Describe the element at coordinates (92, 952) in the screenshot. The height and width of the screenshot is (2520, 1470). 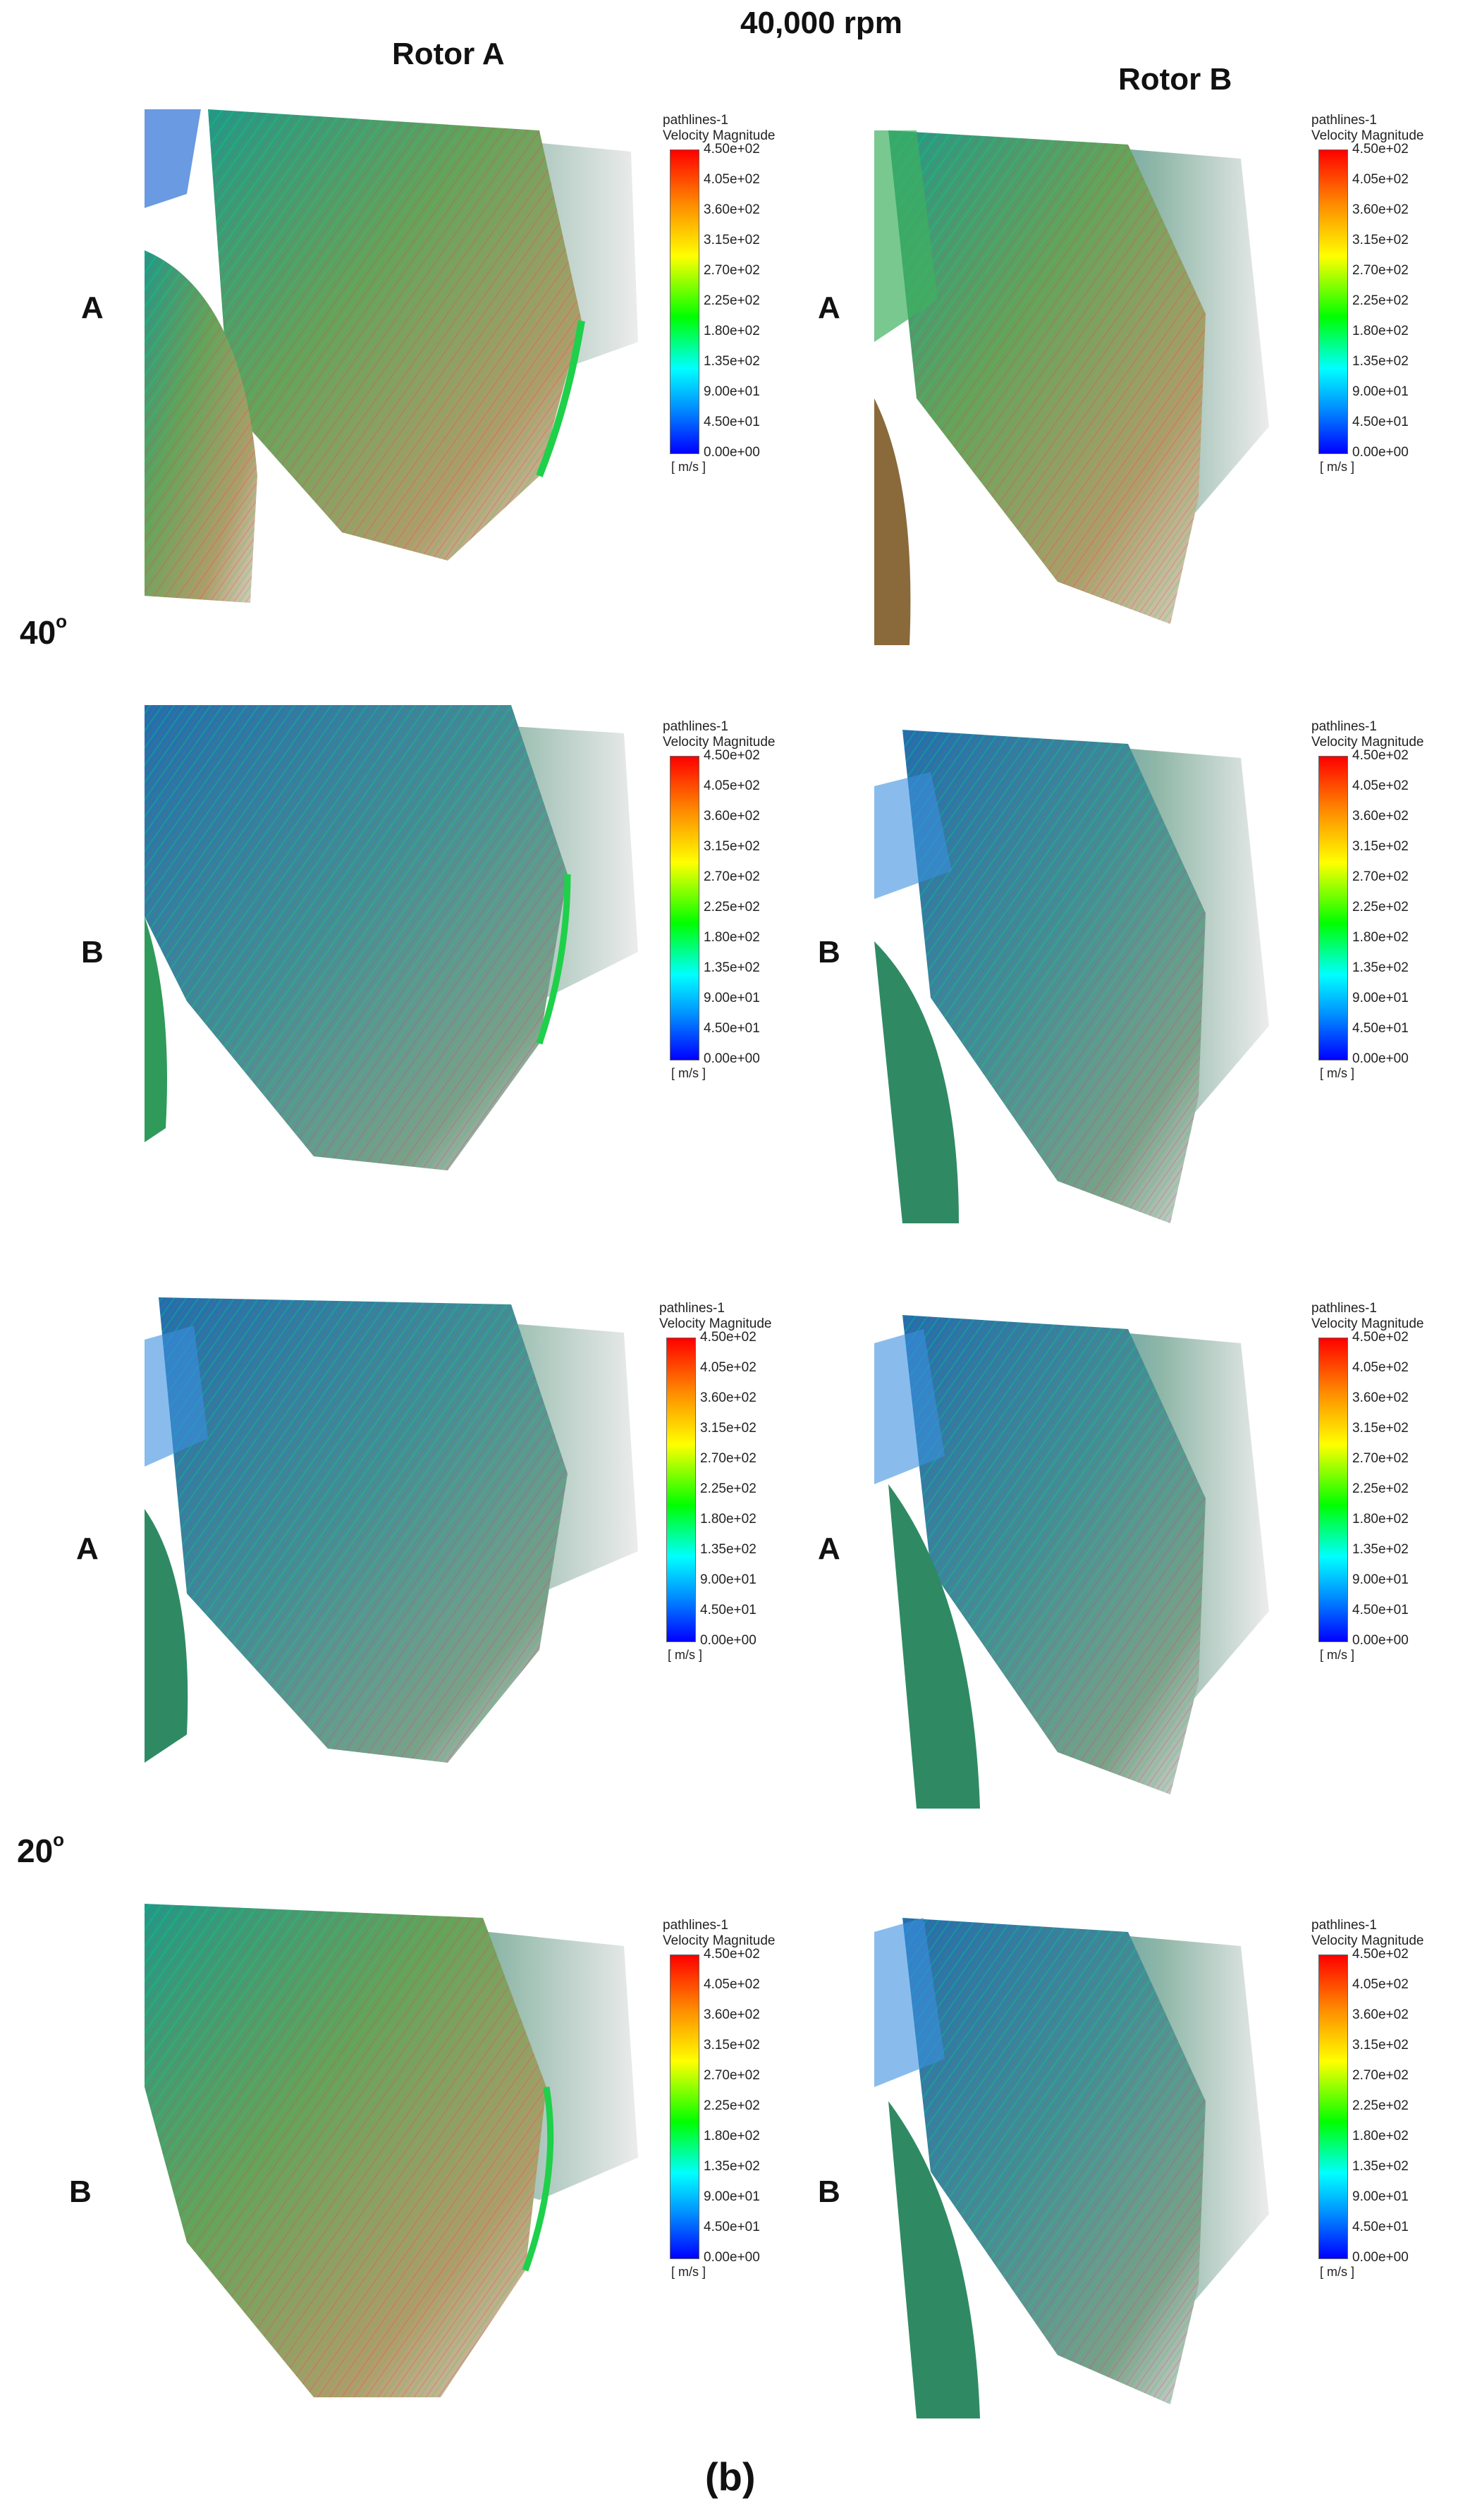
I see `row-label-2-left: B` at that location.